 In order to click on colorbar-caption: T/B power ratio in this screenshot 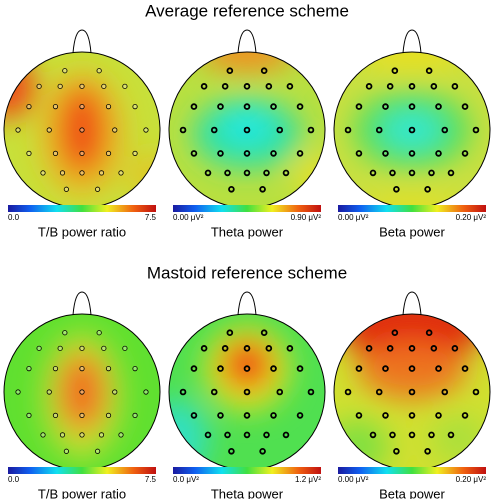, I will do `click(82, 492)`.